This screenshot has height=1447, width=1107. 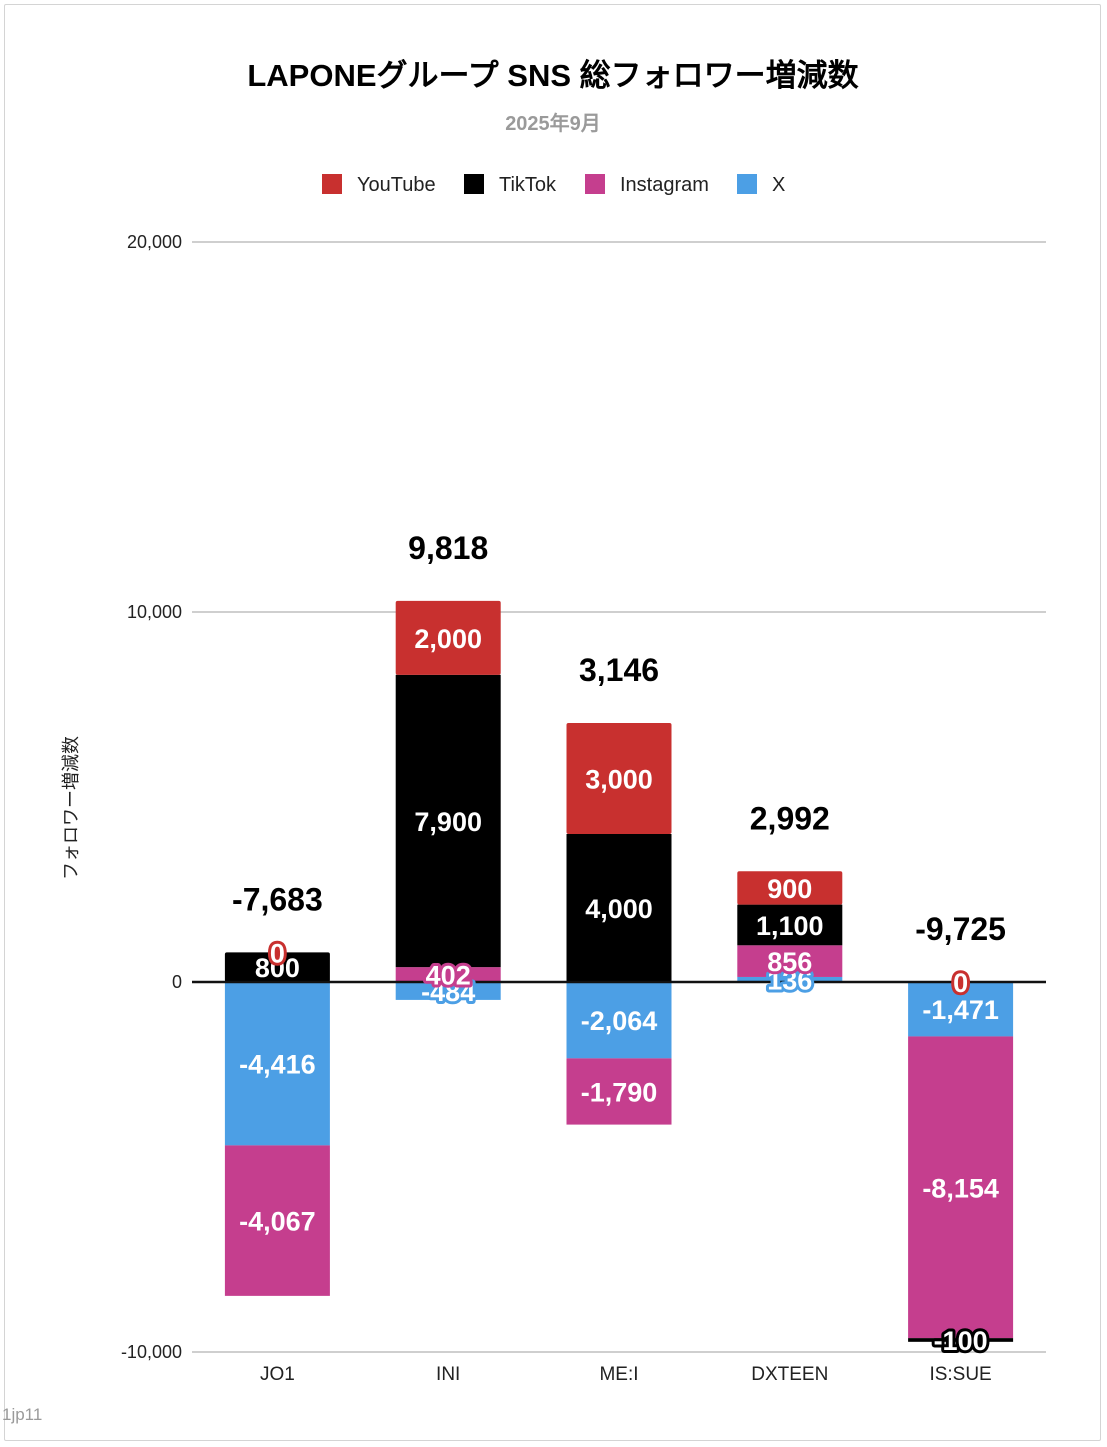 I want to click on bar-label-5-3: -8,154, so click(x=960, y=1188).